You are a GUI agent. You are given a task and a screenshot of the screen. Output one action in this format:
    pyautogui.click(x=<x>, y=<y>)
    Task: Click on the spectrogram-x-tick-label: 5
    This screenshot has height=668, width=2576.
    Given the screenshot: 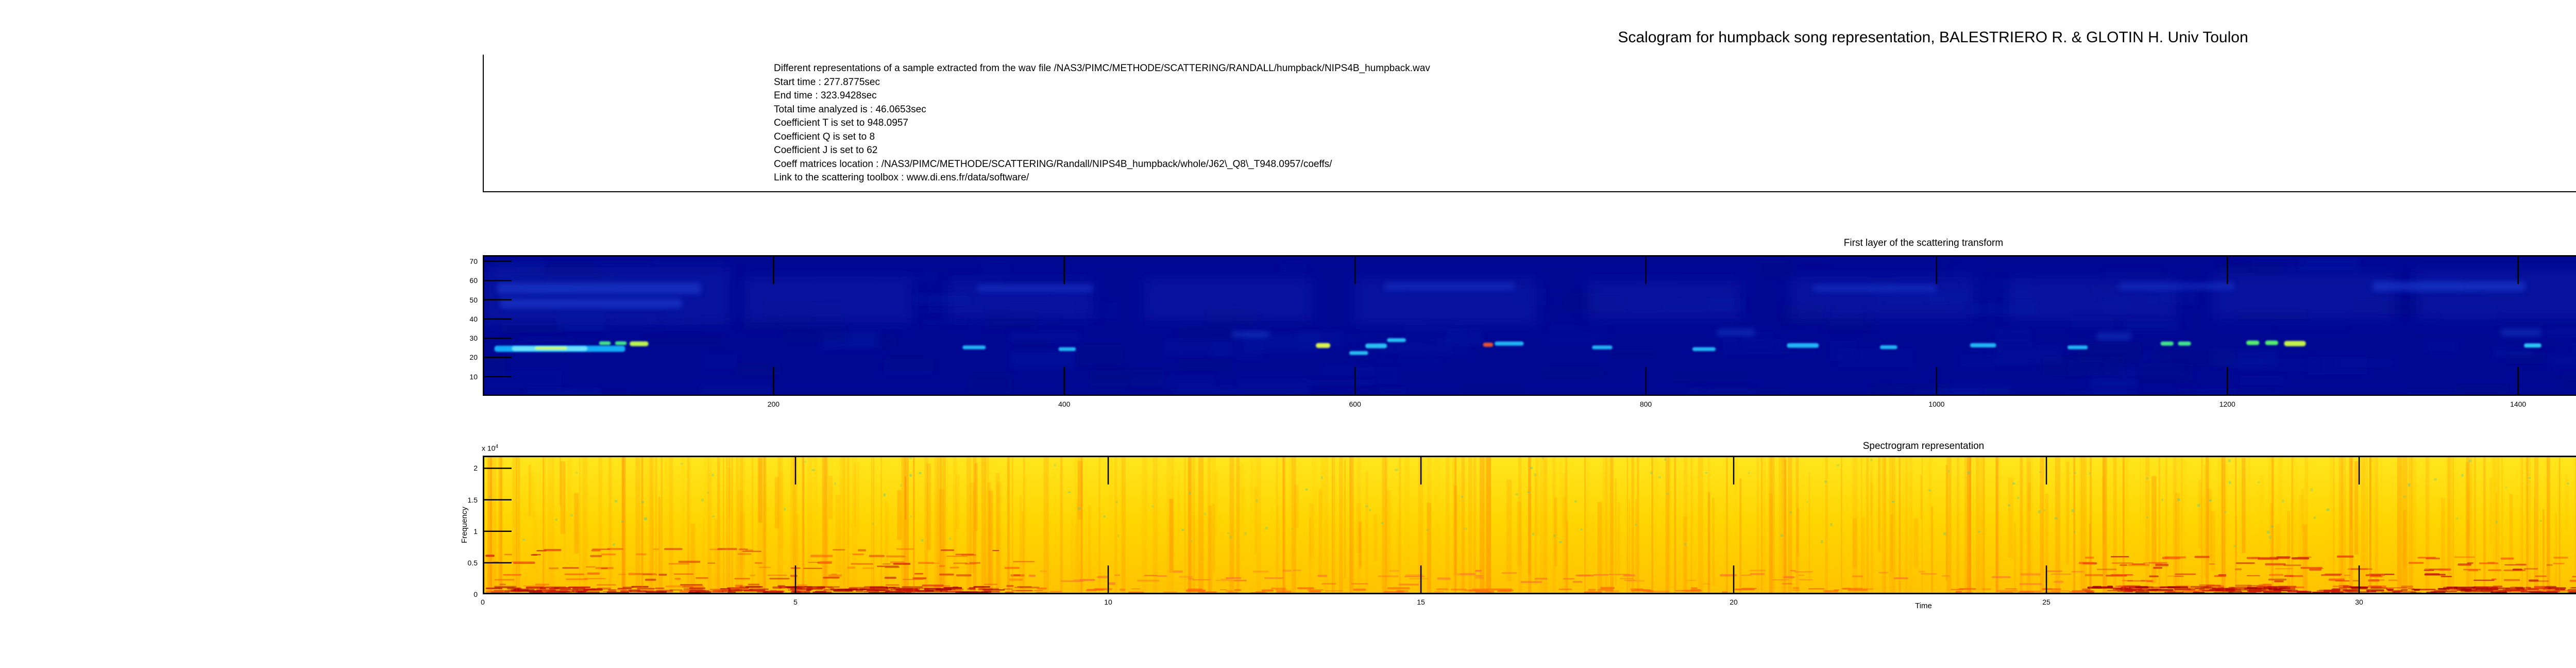 What is the action you would take?
    pyautogui.click(x=795, y=602)
    